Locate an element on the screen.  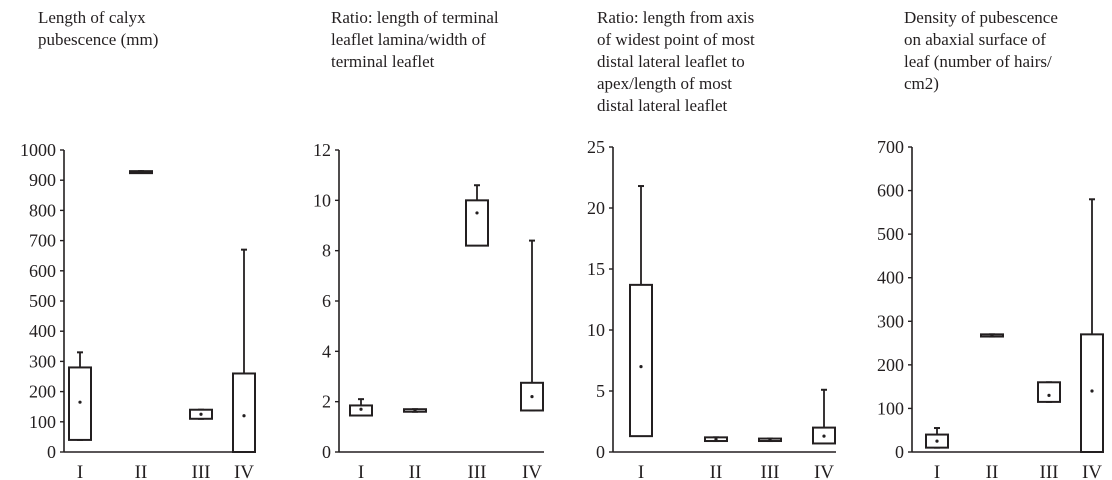
chart-title-line: distal lateral leaflet is located at coordinates (662, 105).